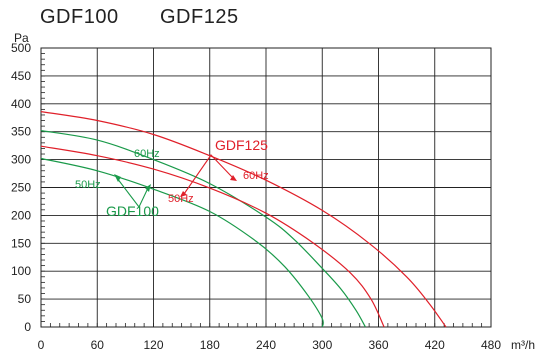 The height and width of the screenshot is (355, 538). What do you see at coordinates (88, 185) in the screenshot?
I see `label-gdf100-50hz: 50Hz` at bounding box center [88, 185].